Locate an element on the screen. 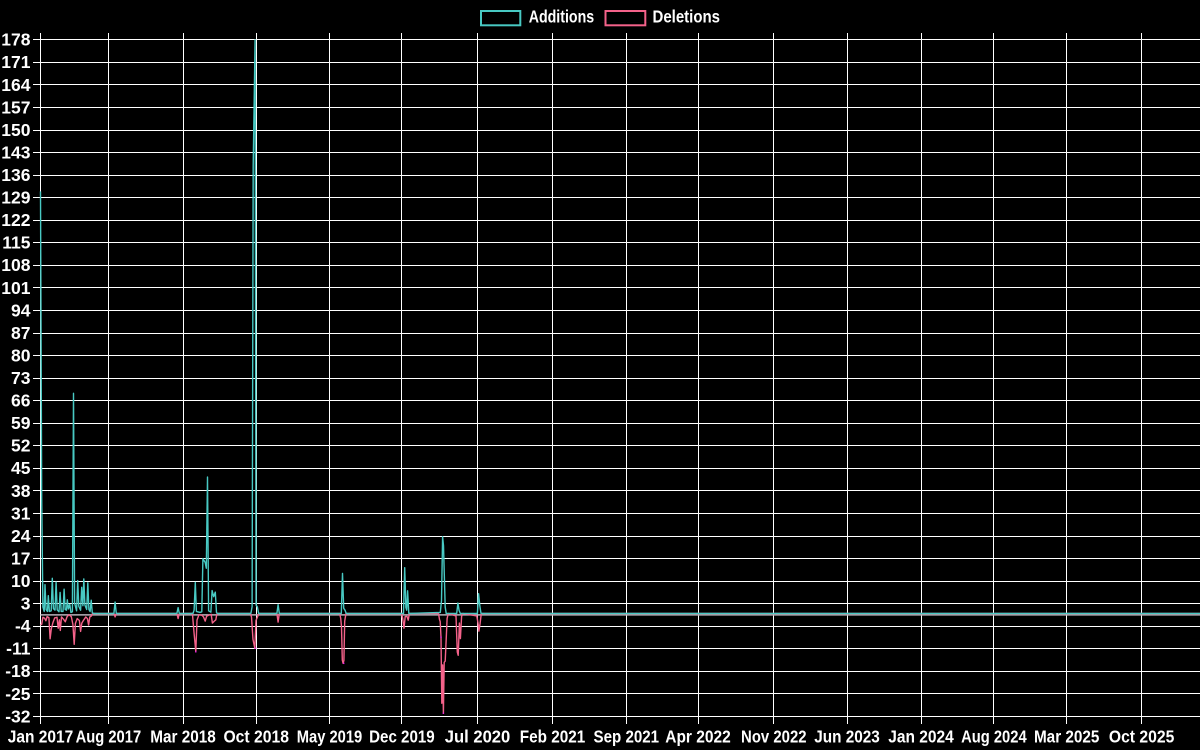  svg-text: 101 is located at coordinates (15, 288).